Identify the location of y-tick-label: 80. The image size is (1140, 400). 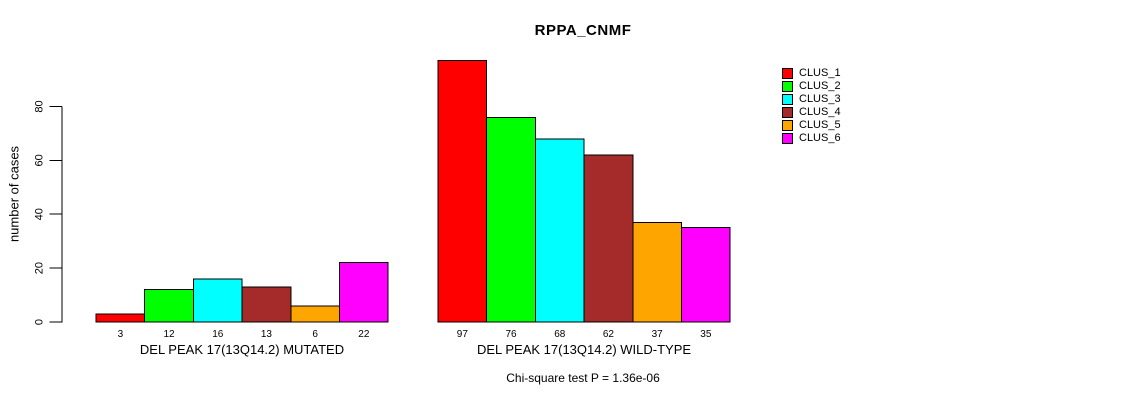
(40, 106).